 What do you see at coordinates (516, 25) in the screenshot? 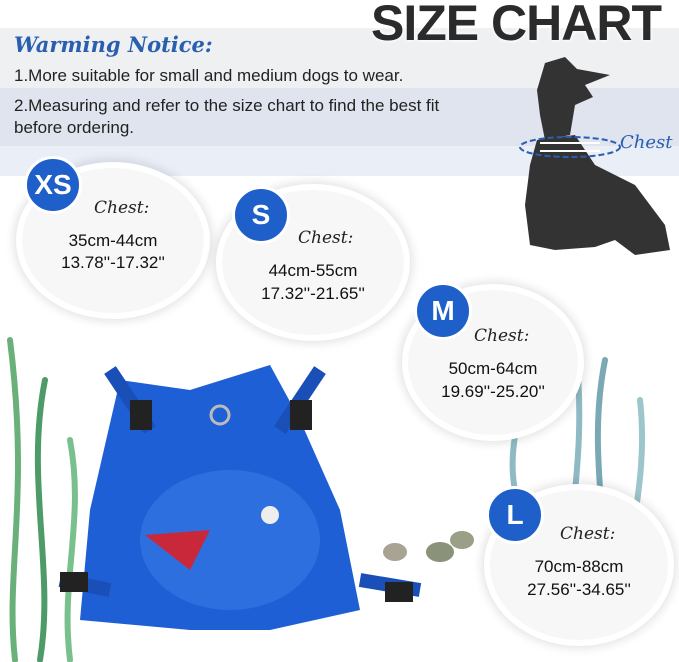
I see `page-title: SIZE CHART` at bounding box center [516, 25].